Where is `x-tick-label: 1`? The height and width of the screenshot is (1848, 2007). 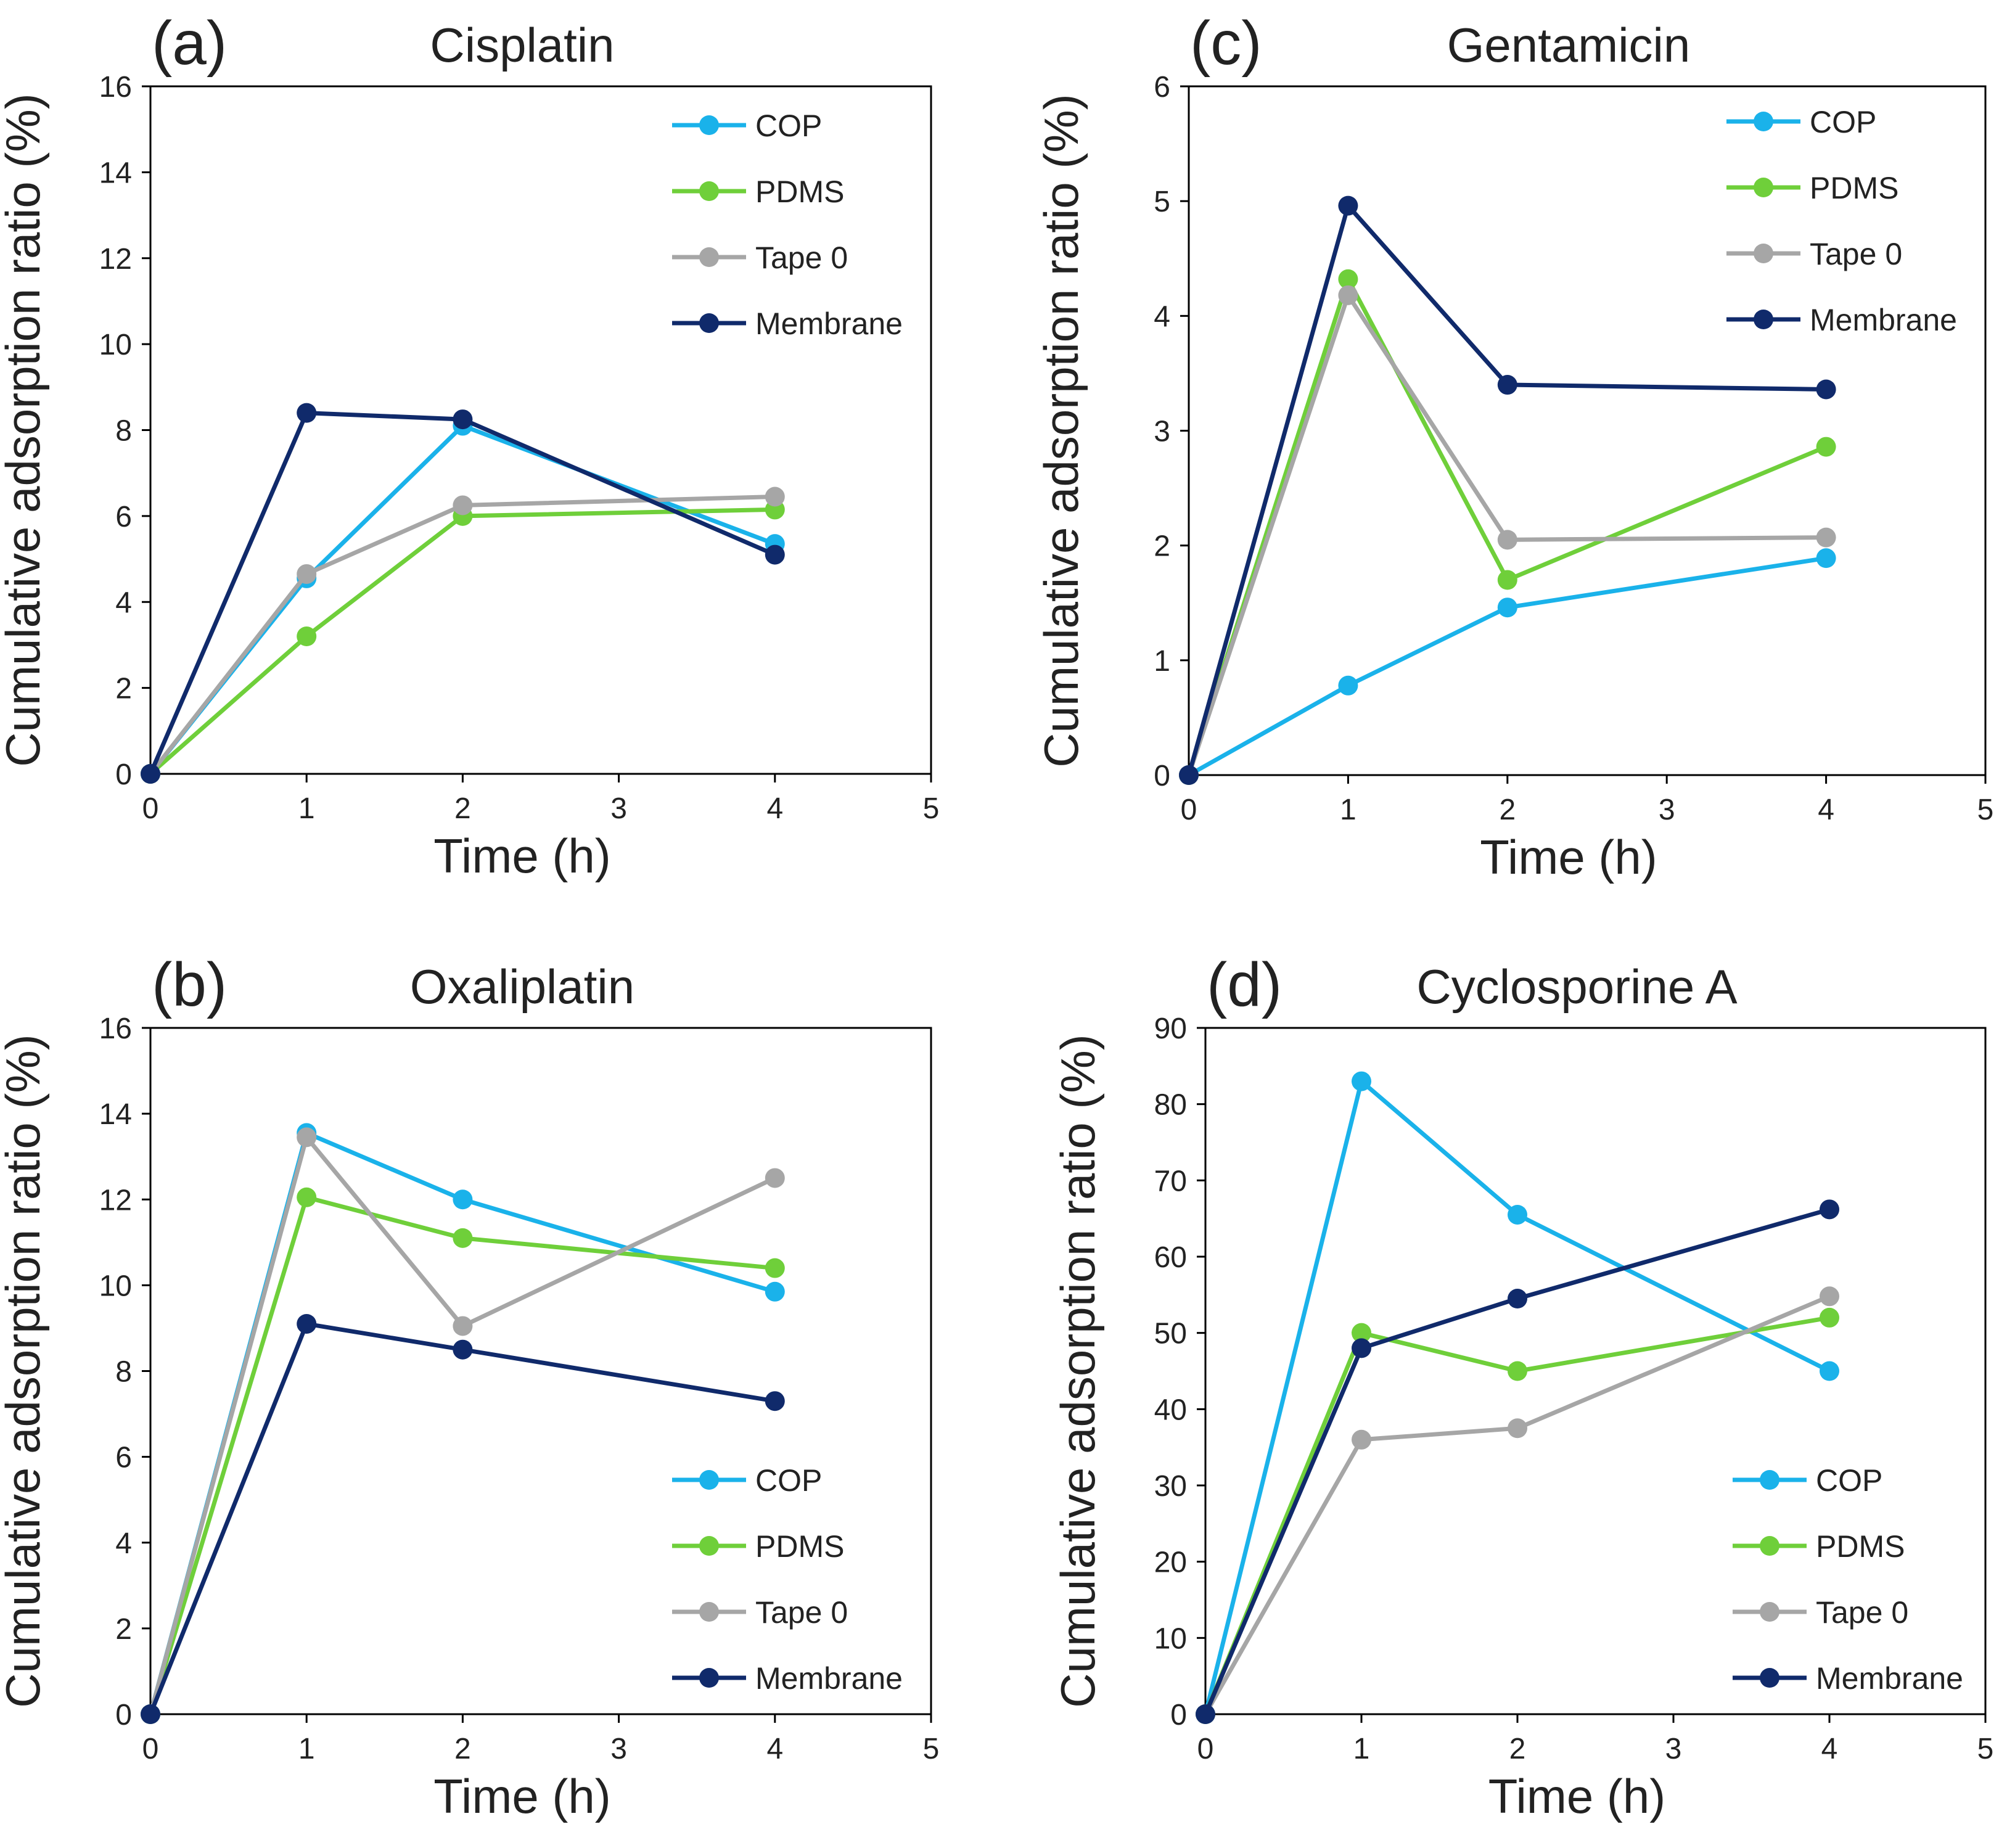
x-tick-label: 1 is located at coordinates (1361, 1749).